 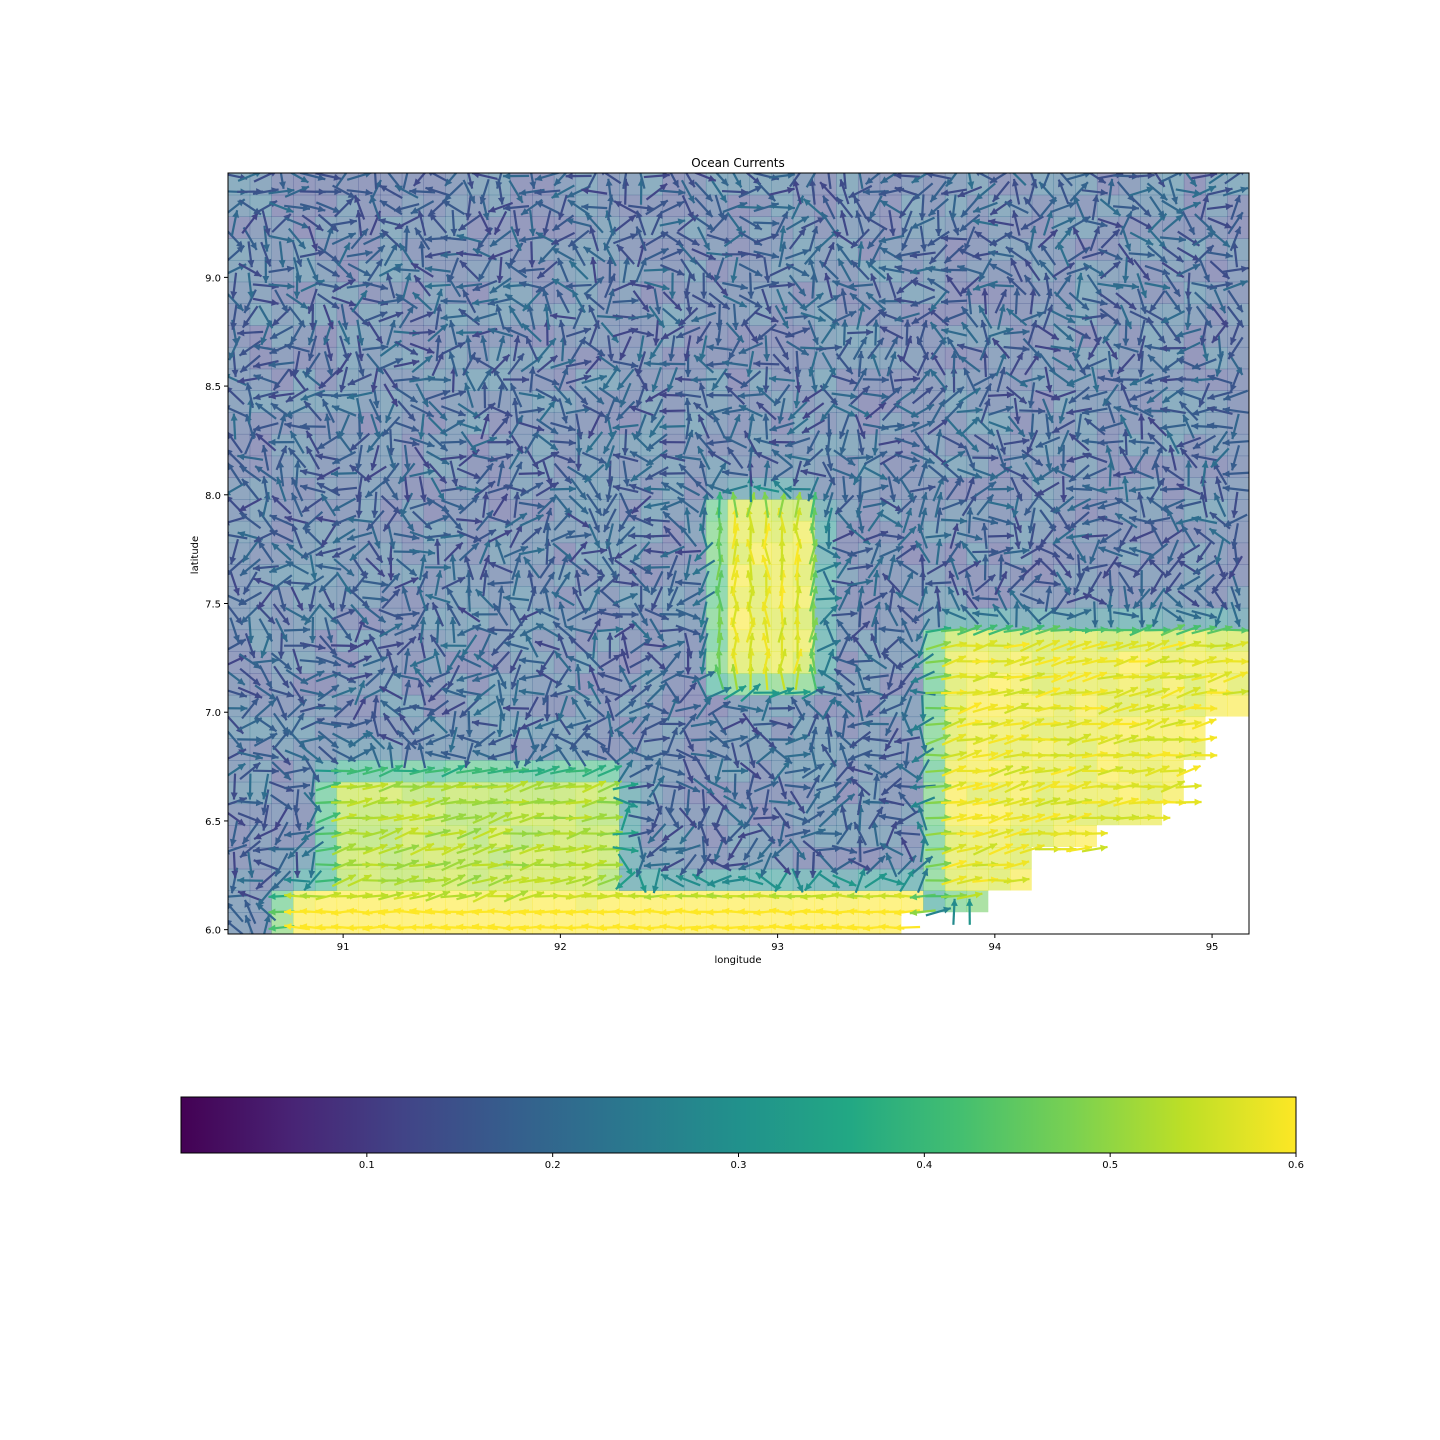 What do you see at coordinates (924, 1165) in the screenshot?
I see `colorbar-tick-label: 0.4` at bounding box center [924, 1165].